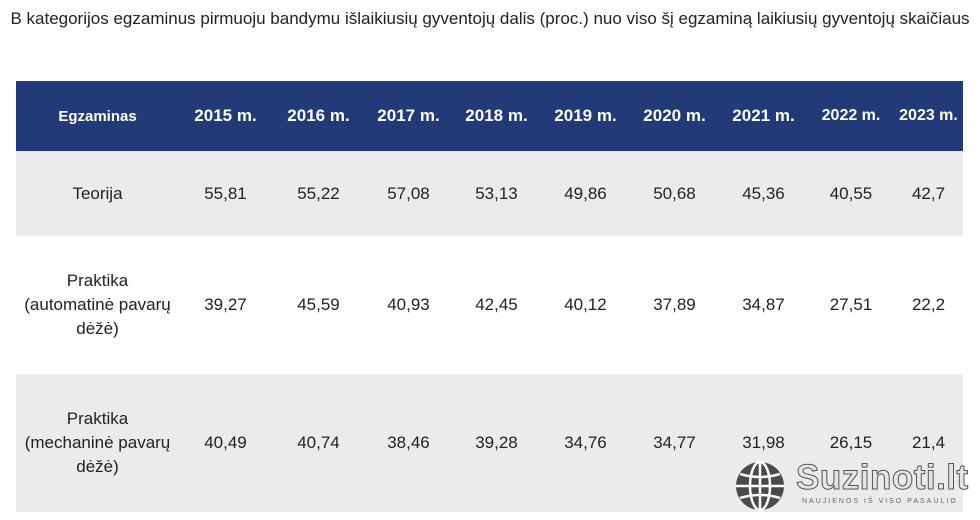 The image size is (980, 520). What do you see at coordinates (408, 193) in the screenshot?
I see `table-cell: 57,08` at bounding box center [408, 193].